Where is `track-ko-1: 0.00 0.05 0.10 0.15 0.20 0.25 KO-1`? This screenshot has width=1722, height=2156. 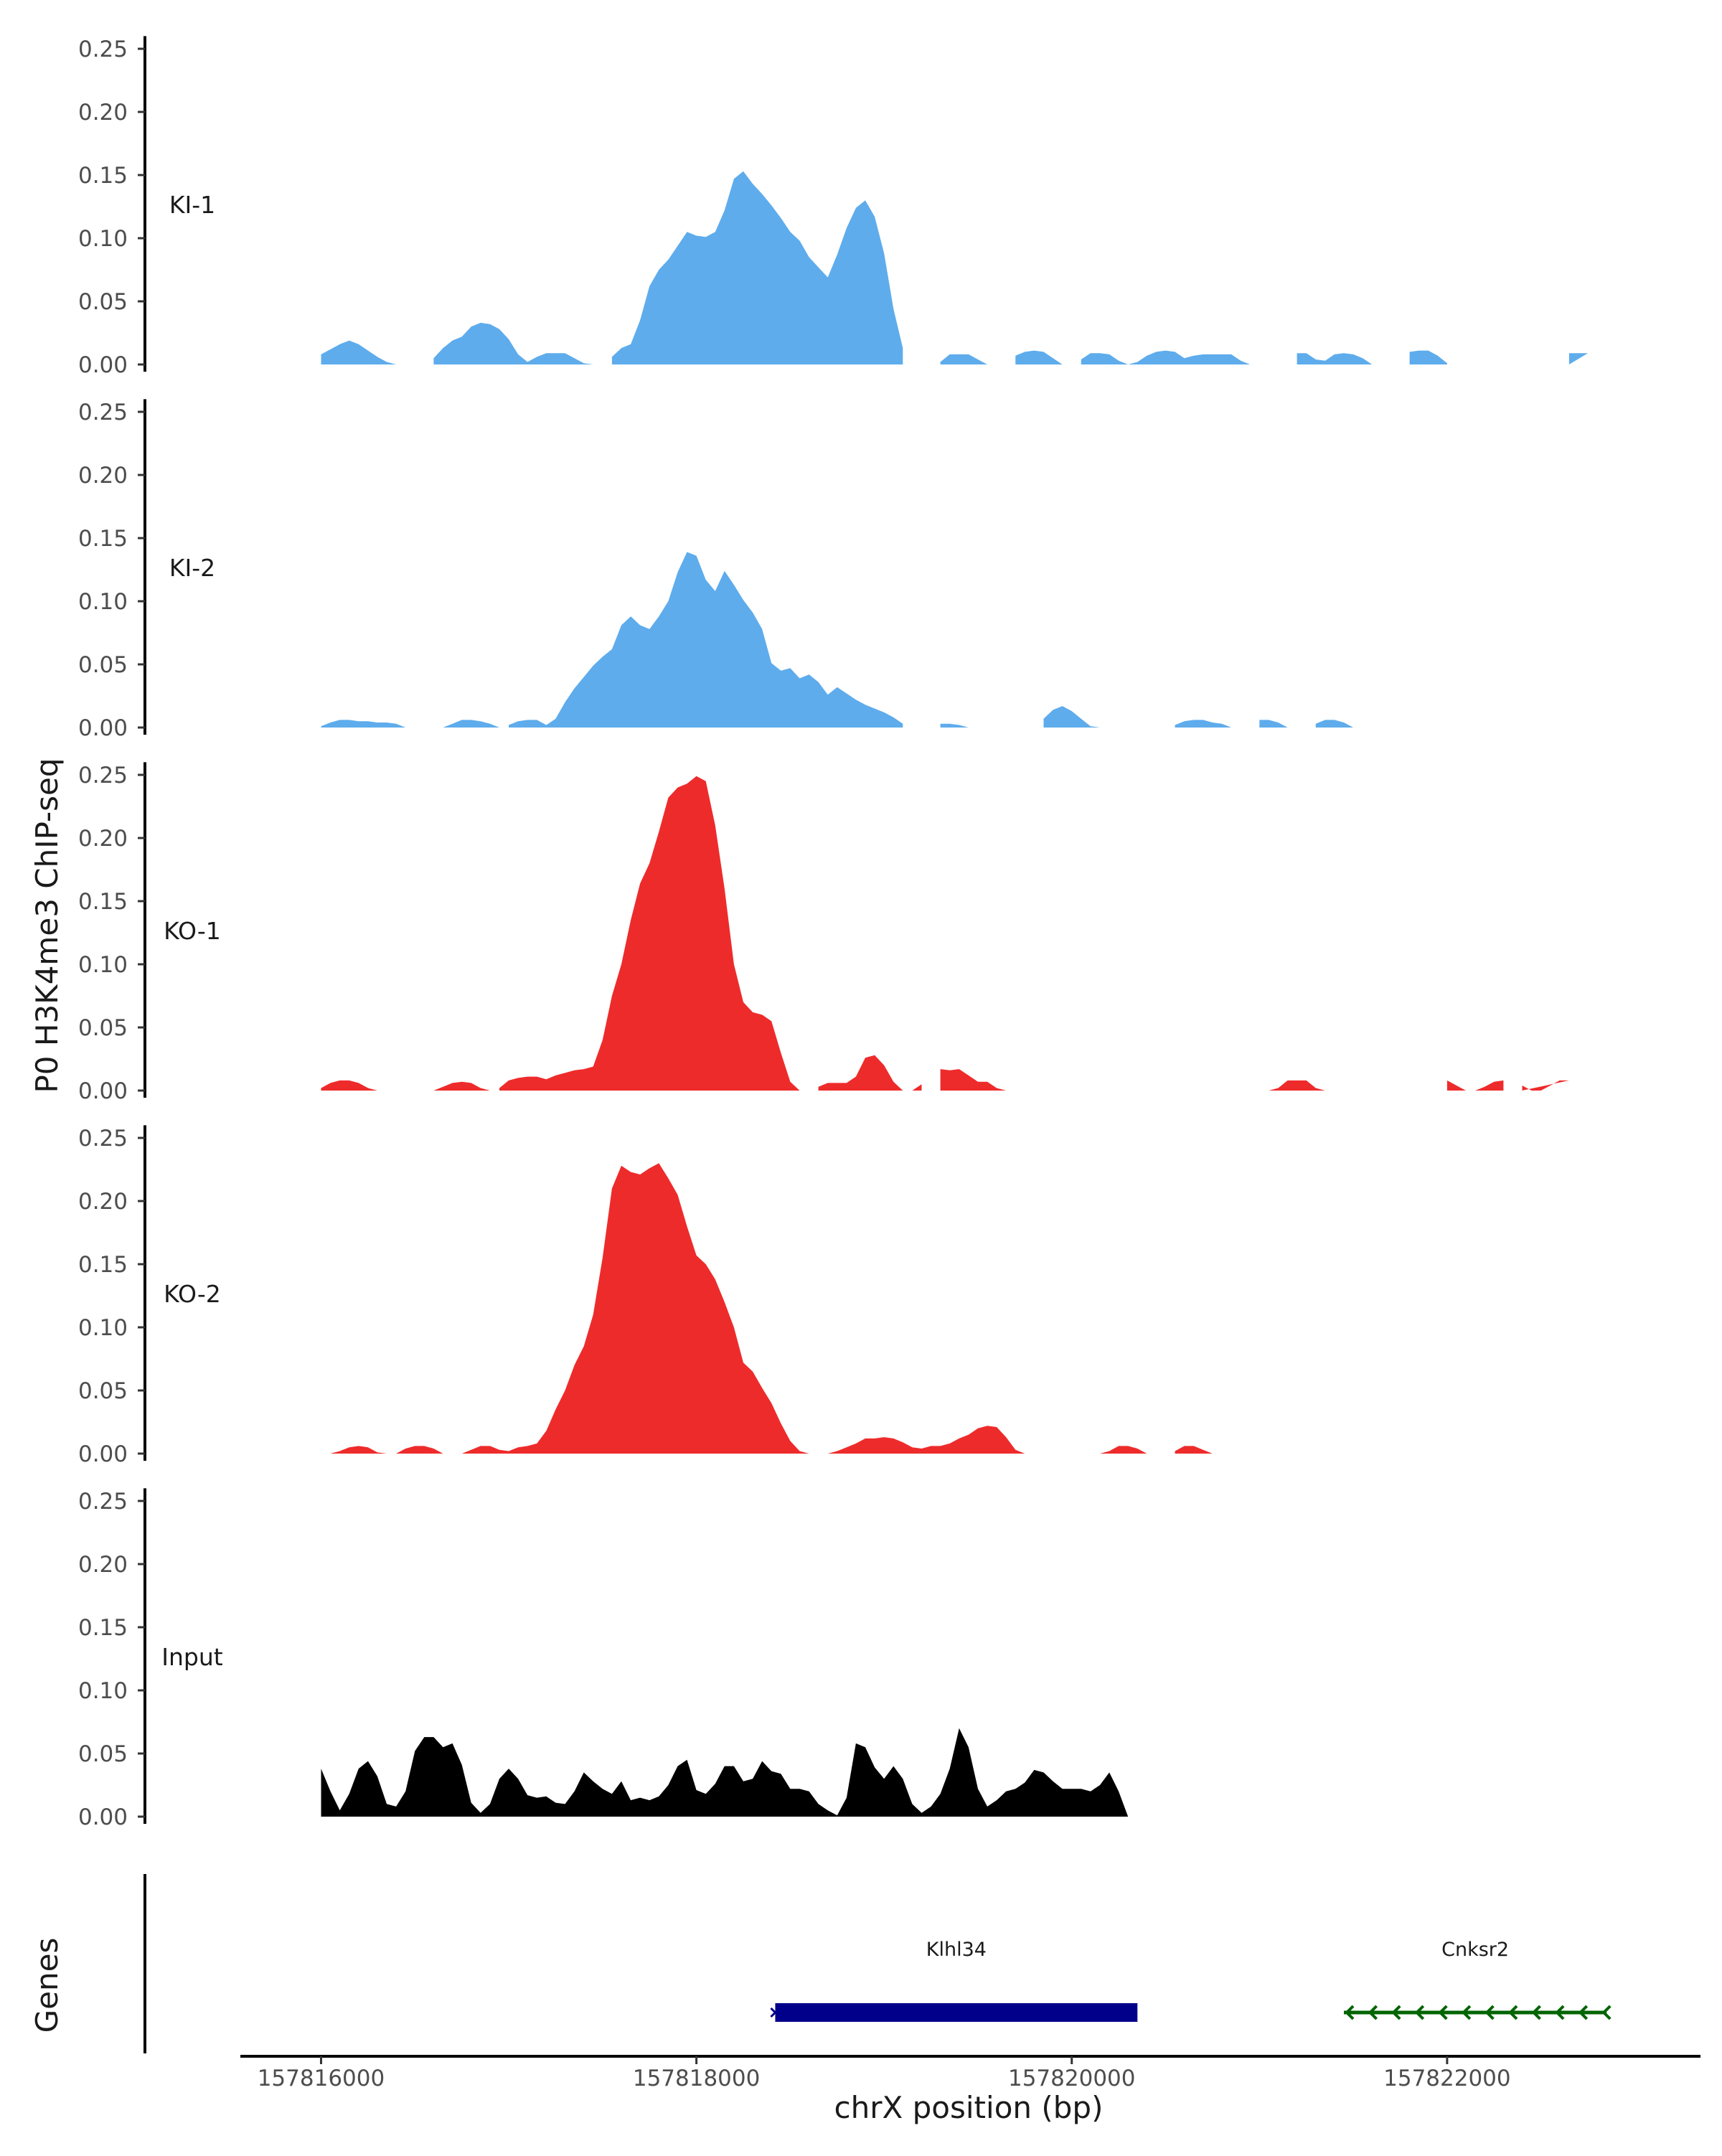 track-ko-1: 0.00 0.05 0.10 0.15 0.20 0.25 KO-1 is located at coordinates (824, 933).